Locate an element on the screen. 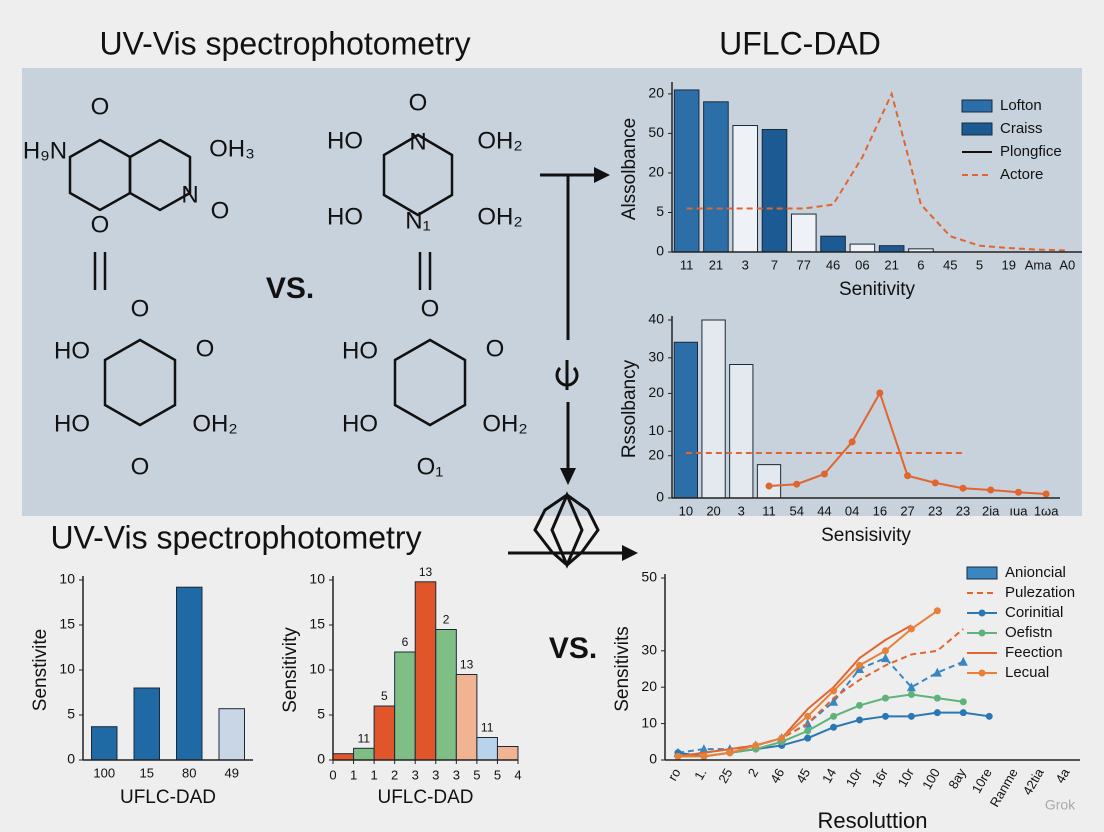 The height and width of the screenshot is (832, 1104). x-tick-label: 80 is located at coordinates (189, 772).